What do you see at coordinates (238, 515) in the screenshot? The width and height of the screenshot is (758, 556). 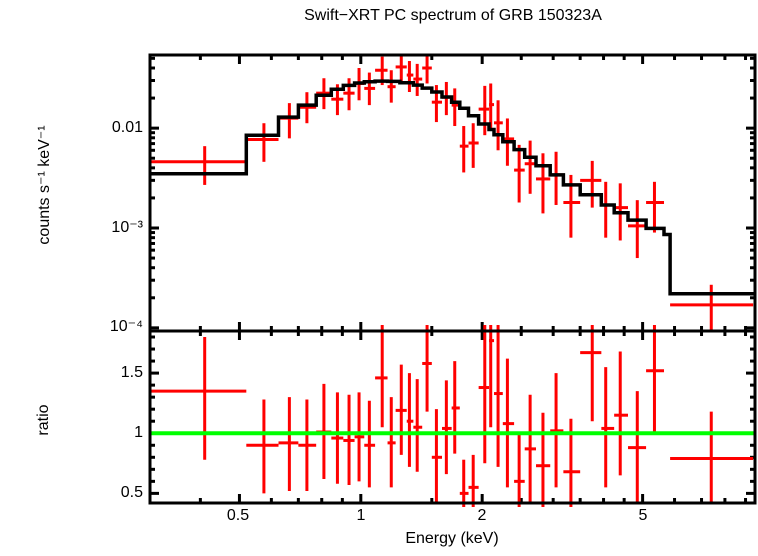 I see `xtick-label: 0.5` at bounding box center [238, 515].